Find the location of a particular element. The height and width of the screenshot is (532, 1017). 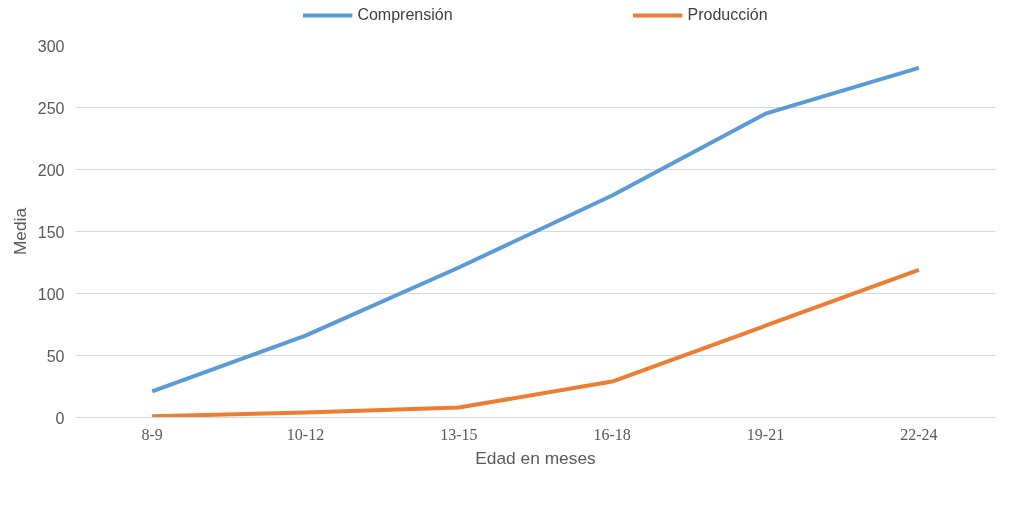

y-axis-title: Media is located at coordinates (19, 231).